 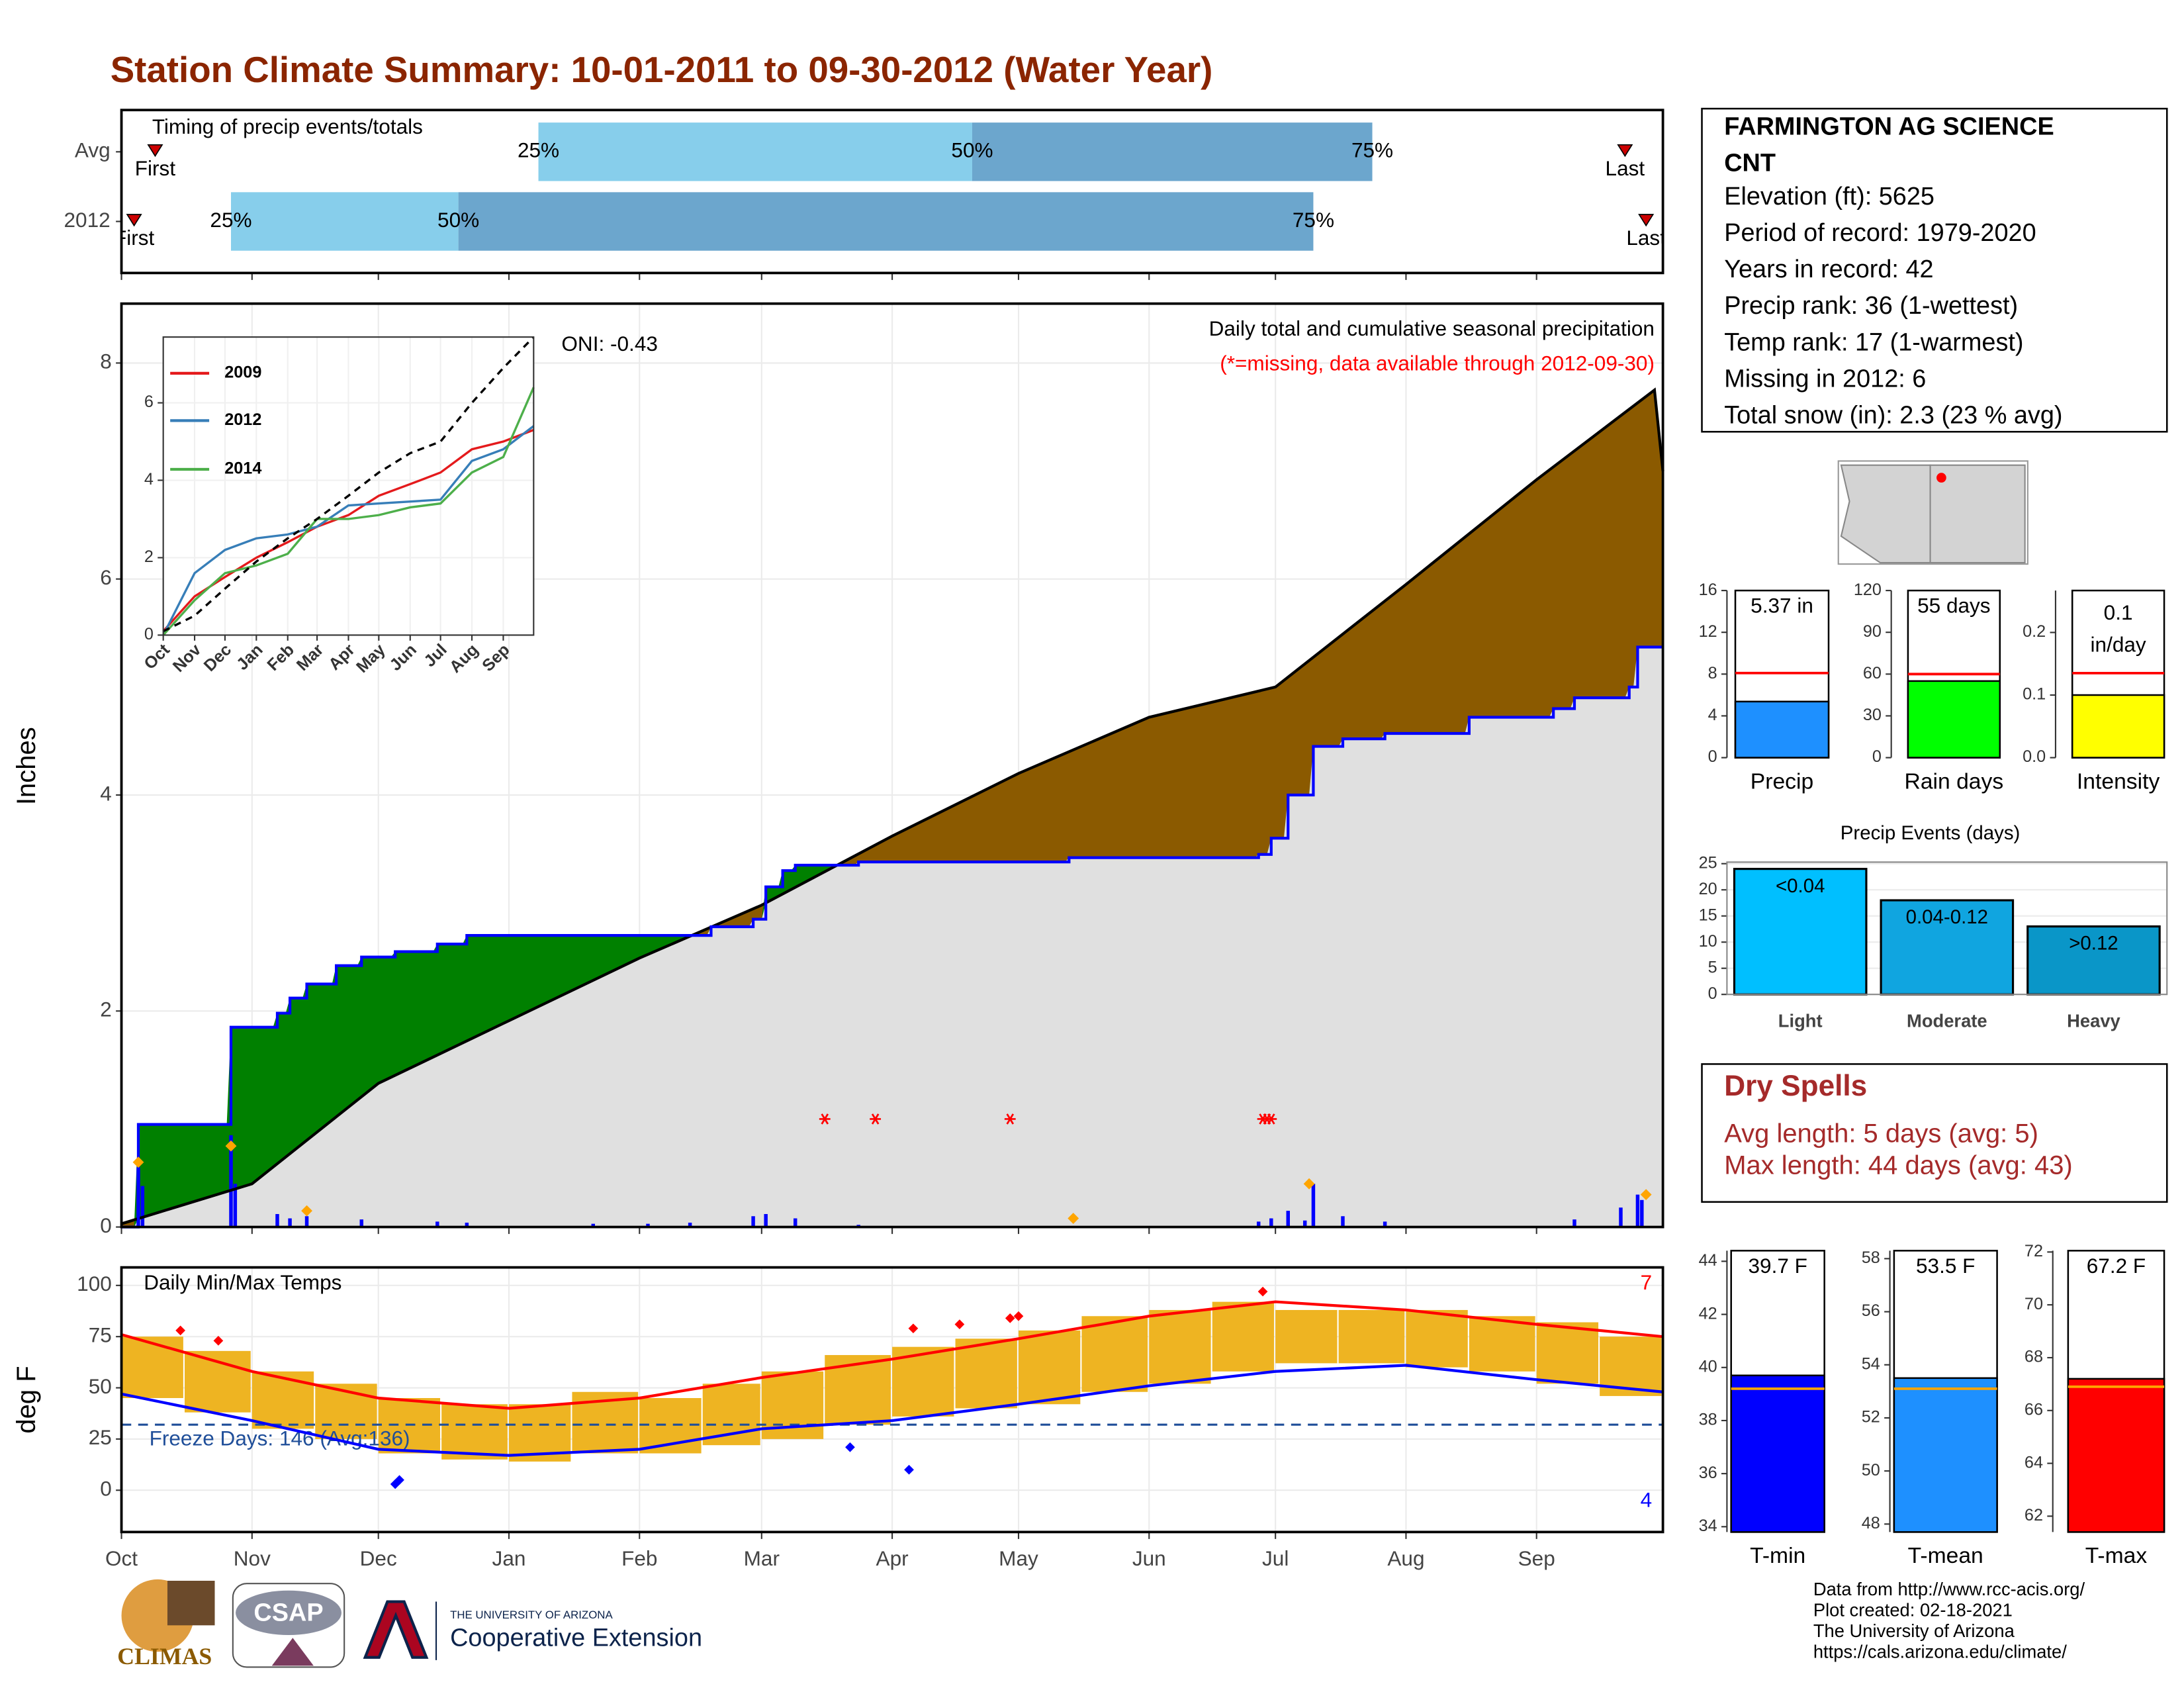 What do you see at coordinates (1708, 915) in the screenshot?
I see `y-tick-label: 15` at bounding box center [1708, 915].